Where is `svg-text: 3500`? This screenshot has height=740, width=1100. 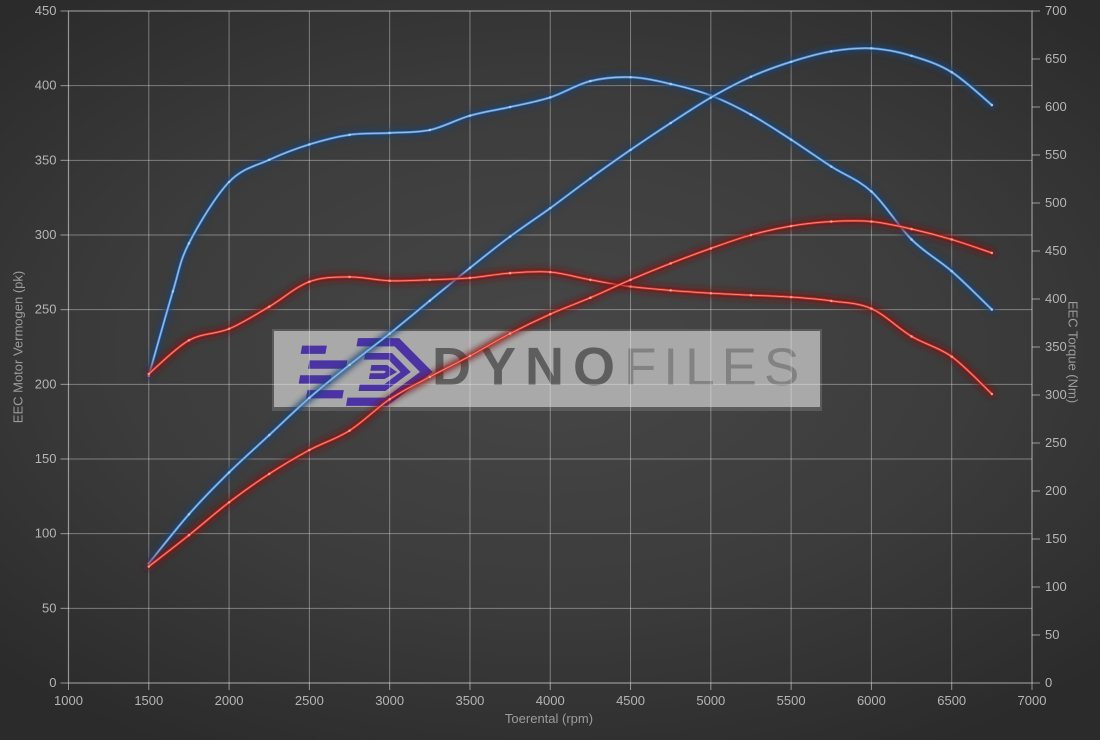
svg-text: 3500 is located at coordinates (469, 700).